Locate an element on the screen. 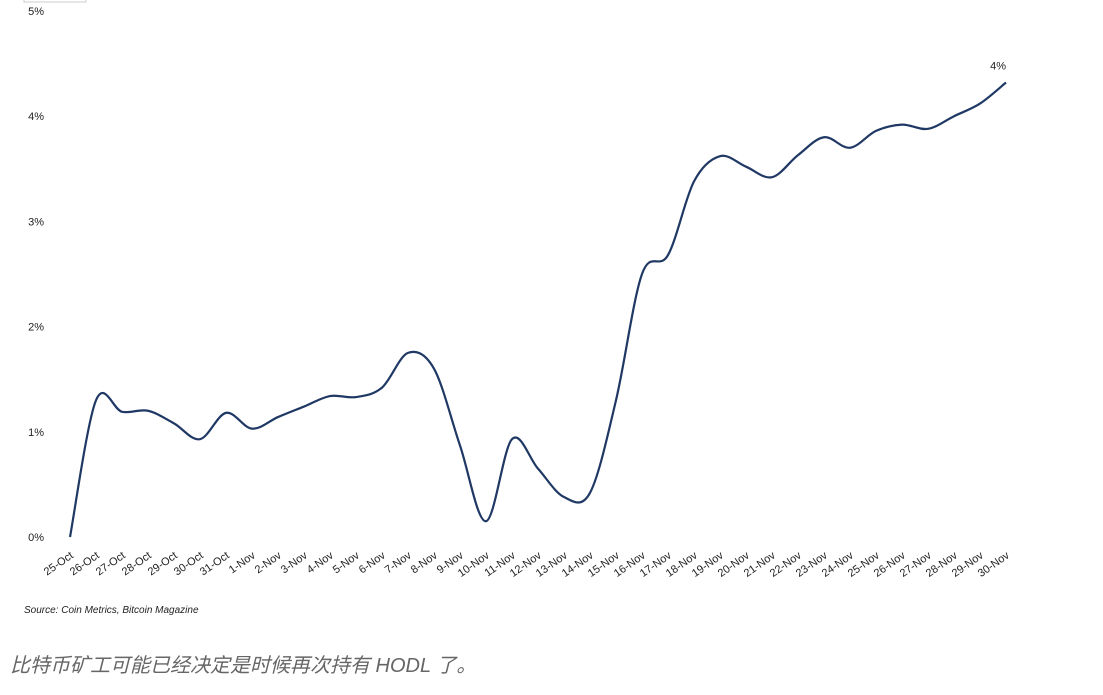 This screenshot has height=695, width=1103. x-tick-label: 4-Nov is located at coordinates (320, 562).